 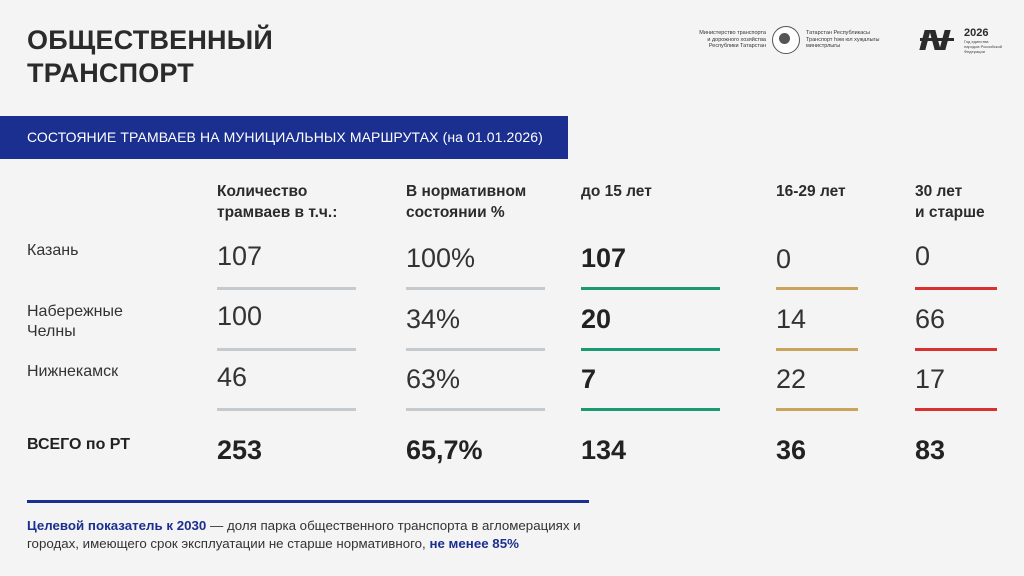 What do you see at coordinates (433, 319) in the screenshot?
I see `cell-normative: 34%` at bounding box center [433, 319].